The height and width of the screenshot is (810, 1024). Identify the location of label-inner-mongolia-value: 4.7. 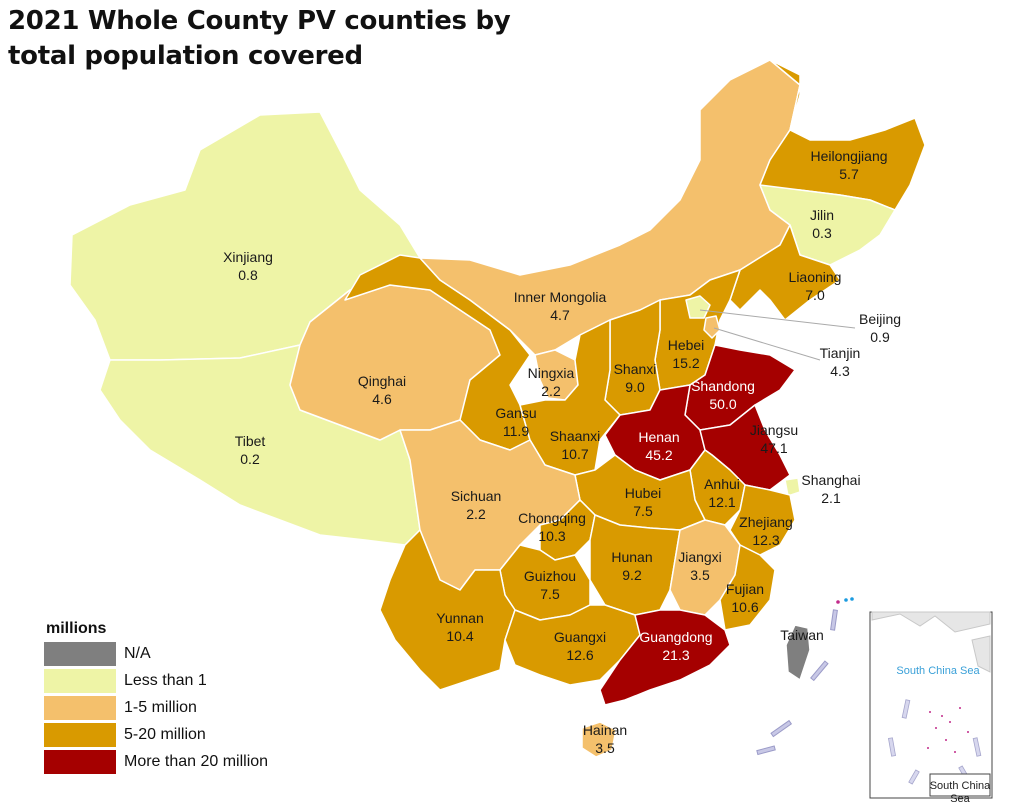
(560, 315).